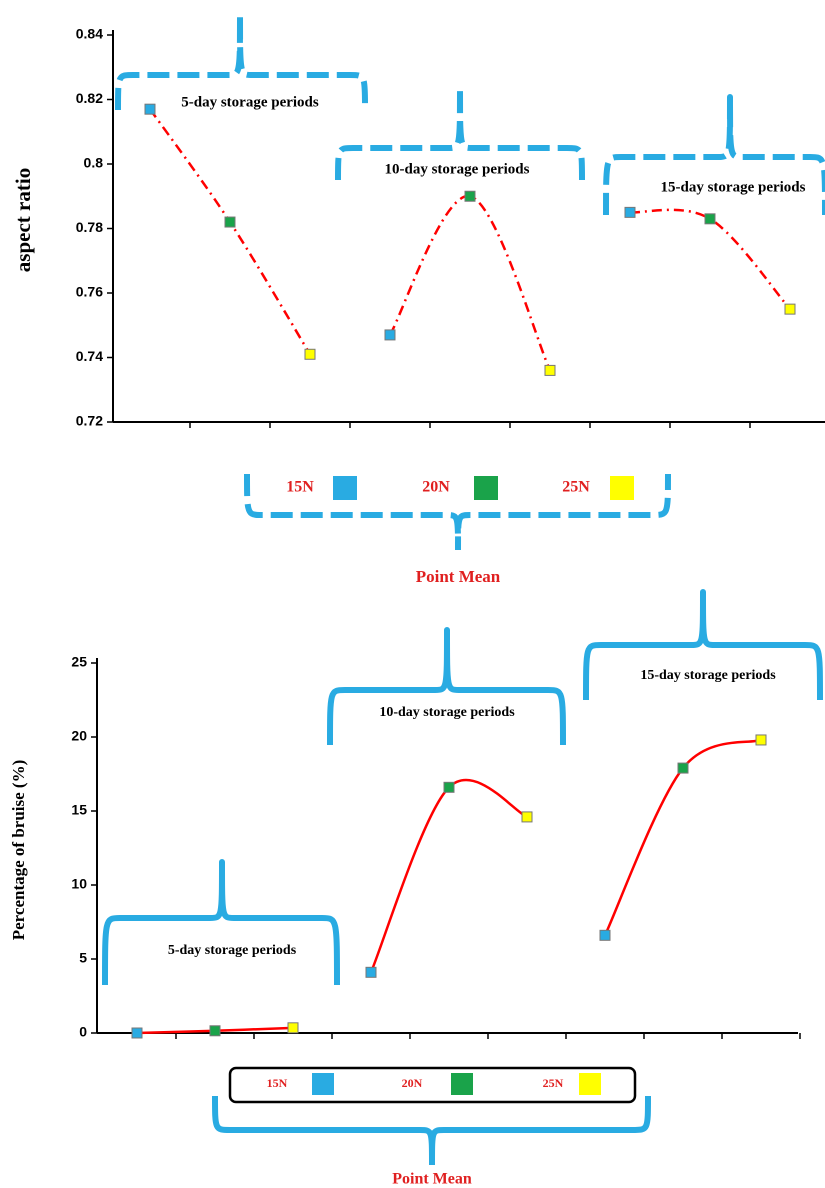  What do you see at coordinates (89, 356) in the screenshot?
I see `y-tick-label: 0.74` at bounding box center [89, 356].